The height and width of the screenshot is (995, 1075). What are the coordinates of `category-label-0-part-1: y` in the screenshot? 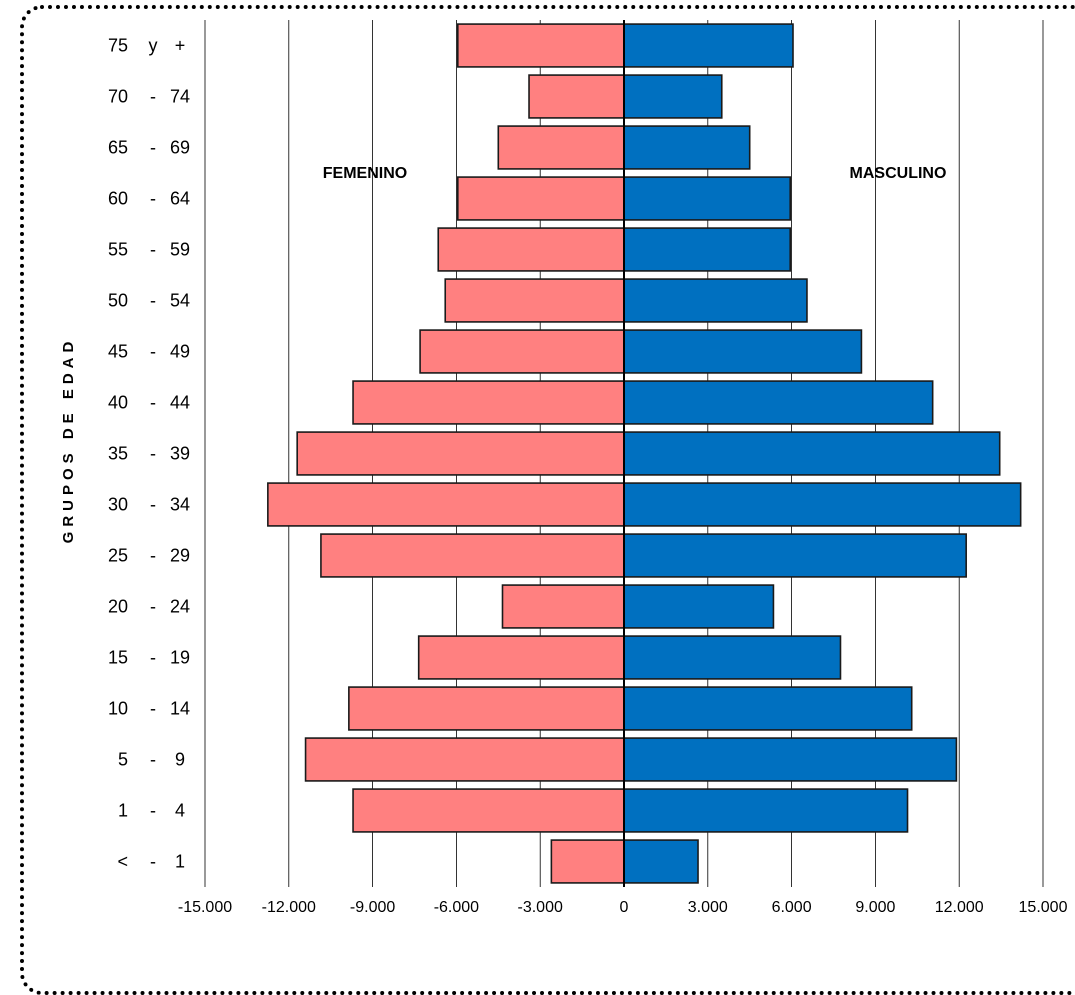 It's located at (153, 46).